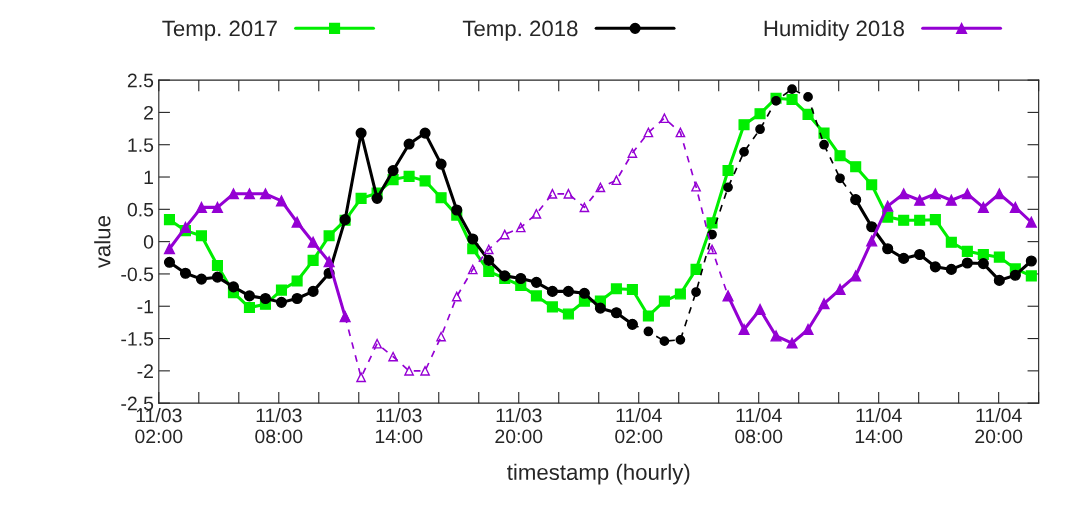 Image resolution: width=1073 pixels, height=527 pixels. What do you see at coordinates (219, 30) in the screenshot?
I see `legend-label: Temp. 2017` at bounding box center [219, 30].